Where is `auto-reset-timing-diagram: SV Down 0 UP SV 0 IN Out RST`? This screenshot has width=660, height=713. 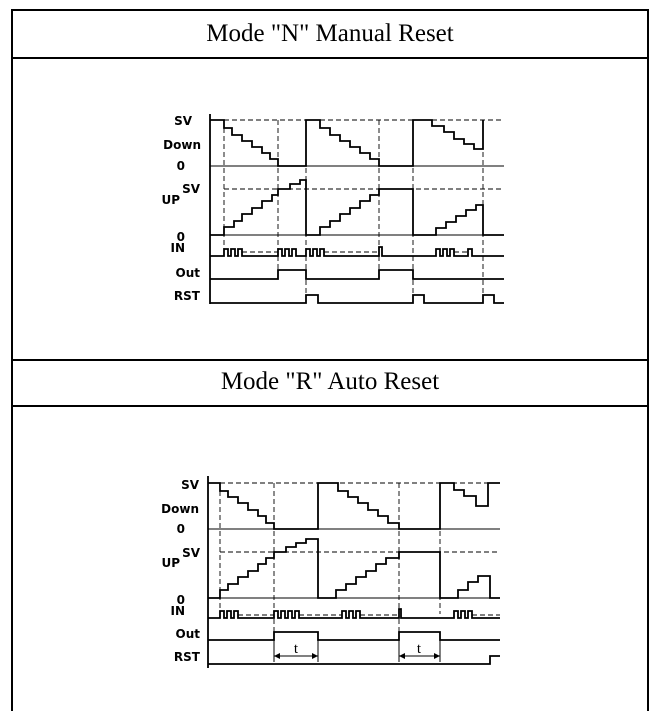 auto-reset-timing-diagram: SV Down 0 UP SV 0 IN Out RST is located at coordinates (330, 572).